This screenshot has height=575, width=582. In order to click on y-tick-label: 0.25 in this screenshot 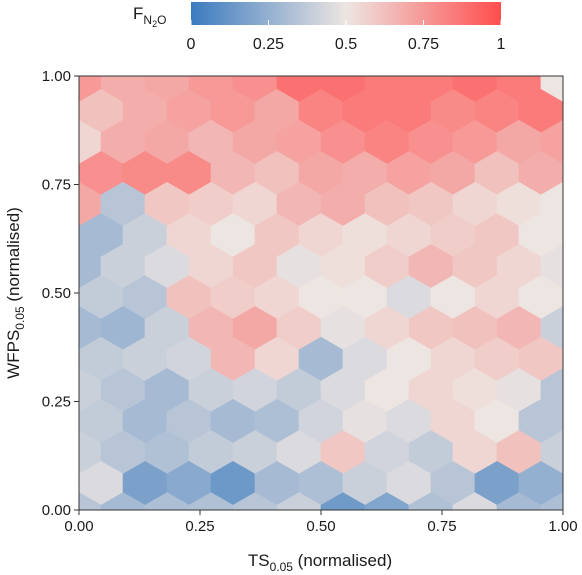, I will do `click(56, 402)`.